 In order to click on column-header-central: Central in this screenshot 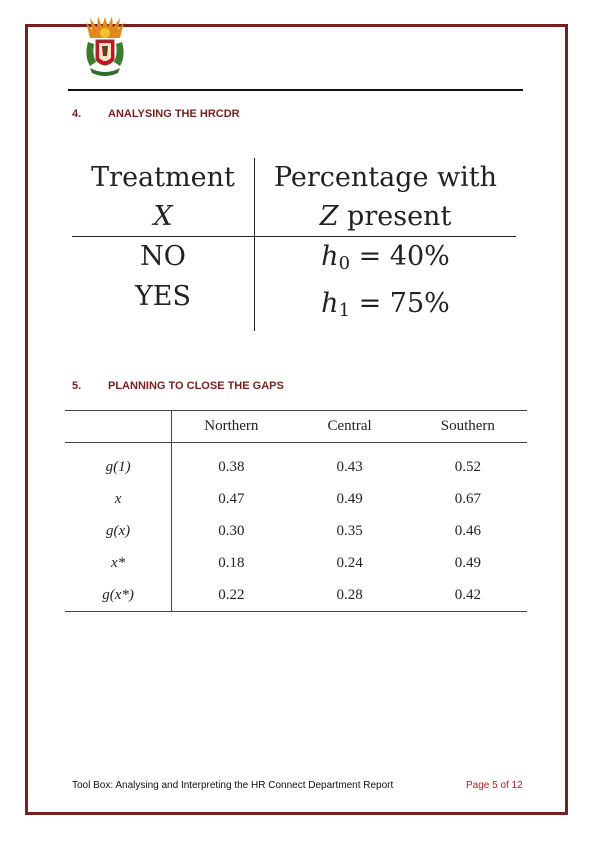, I will do `click(349, 426)`.